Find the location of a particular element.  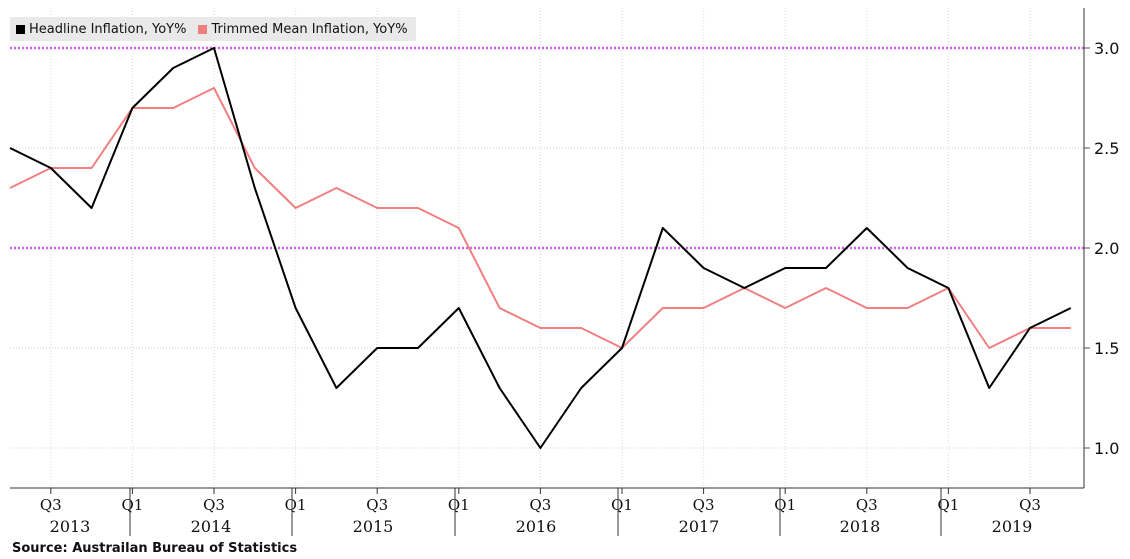

legend-swatch-trimmed-mean is located at coordinates (203, 29).